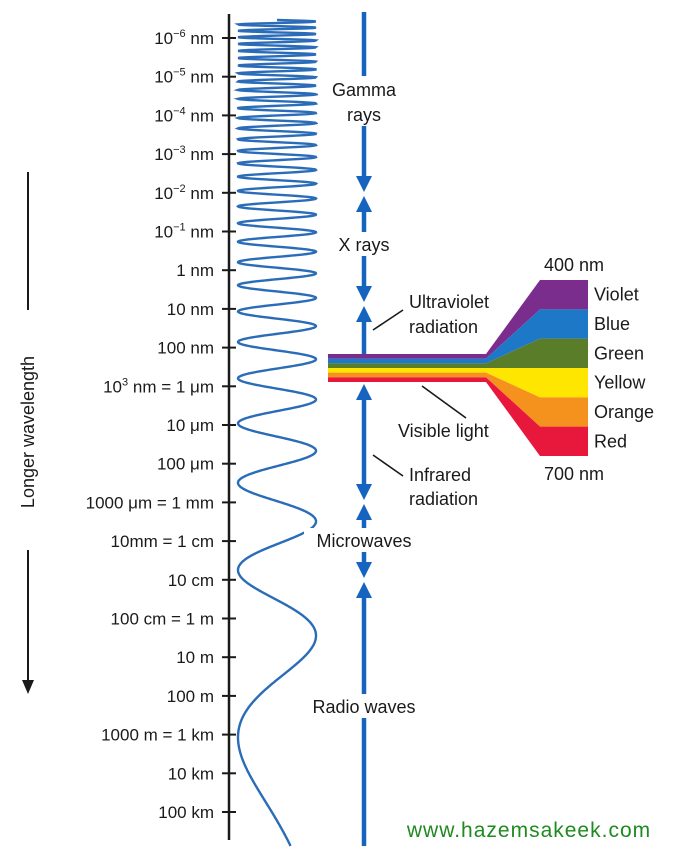 The image size is (680, 859). What do you see at coordinates (184, 115) in the screenshot?
I see `scale-tick-label: 10−4 nm` at bounding box center [184, 115].